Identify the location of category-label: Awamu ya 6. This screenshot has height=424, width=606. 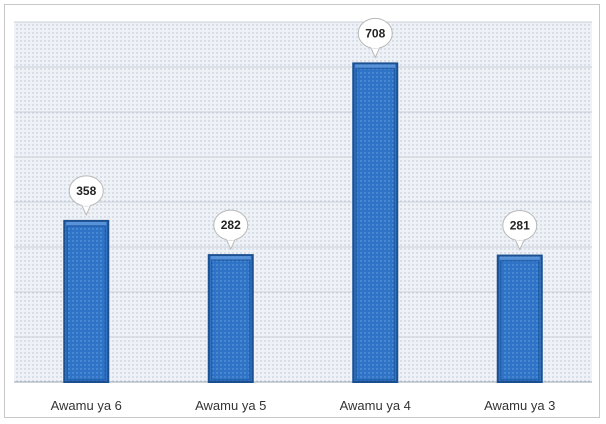
(86, 405).